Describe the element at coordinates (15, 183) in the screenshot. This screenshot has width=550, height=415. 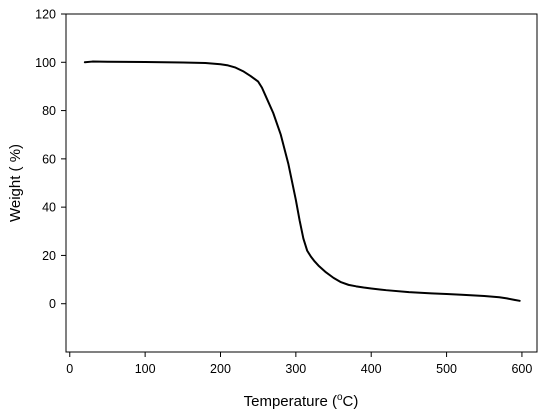
I see `y-axis-title: Weight ( %)` at that location.